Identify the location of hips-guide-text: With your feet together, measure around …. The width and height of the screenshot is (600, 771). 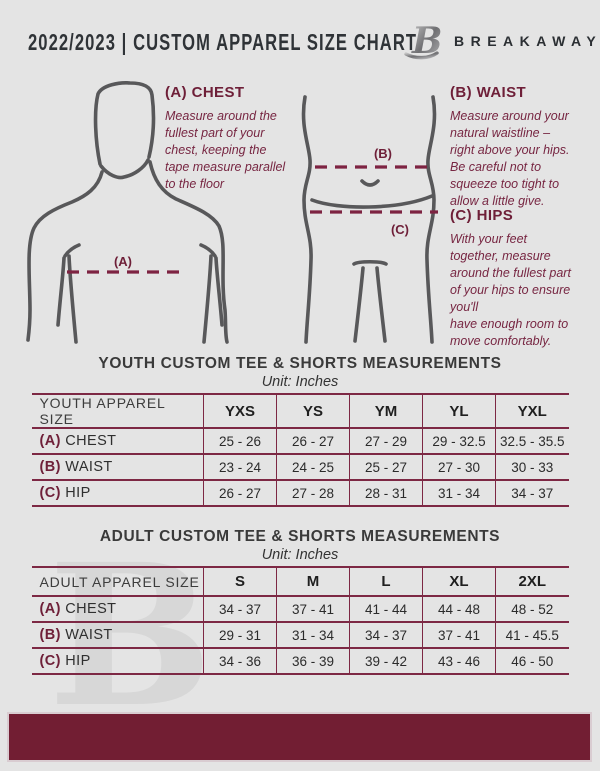
(510, 290).